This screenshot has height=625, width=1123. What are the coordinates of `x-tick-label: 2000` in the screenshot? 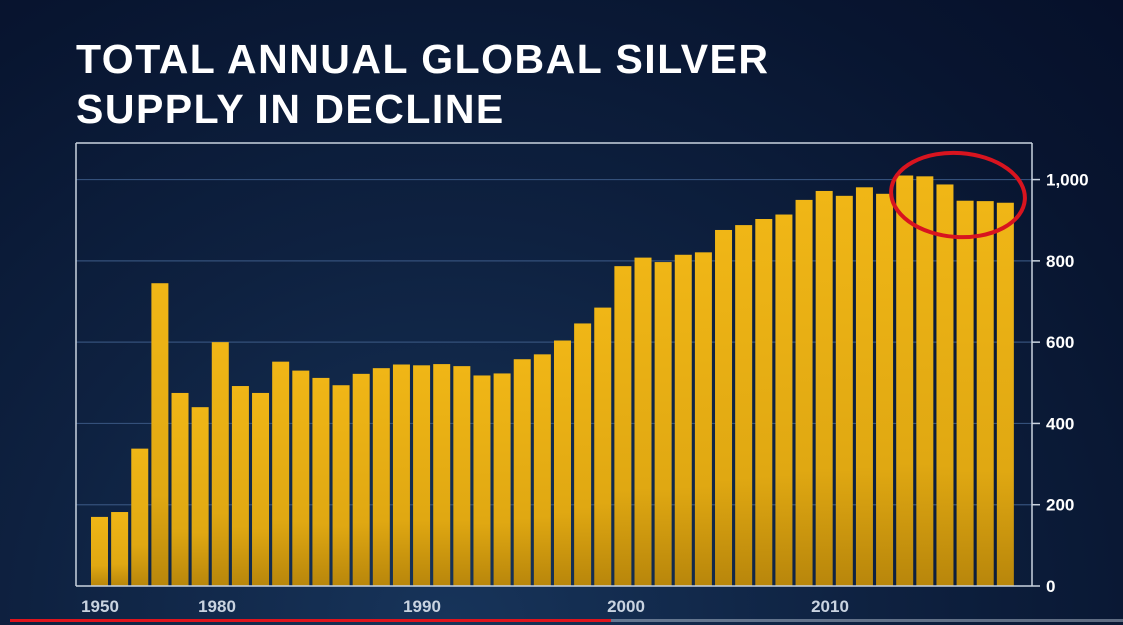 It's located at (626, 606).